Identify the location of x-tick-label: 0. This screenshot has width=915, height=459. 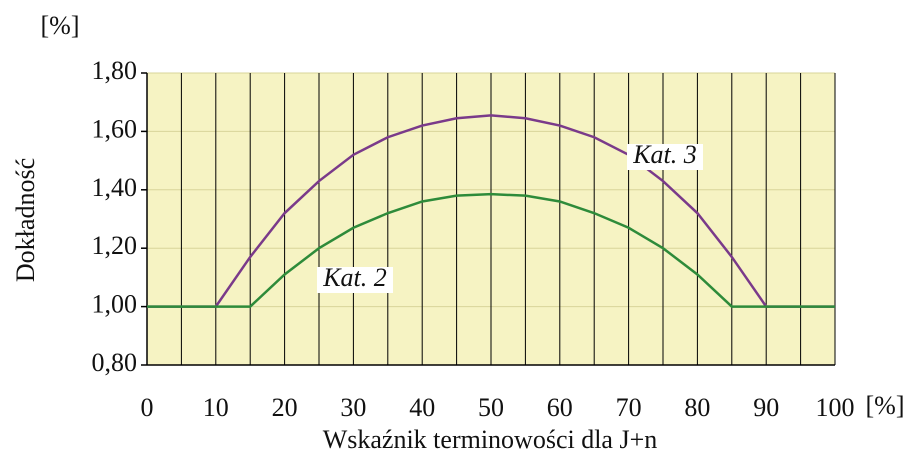
(147, 407).